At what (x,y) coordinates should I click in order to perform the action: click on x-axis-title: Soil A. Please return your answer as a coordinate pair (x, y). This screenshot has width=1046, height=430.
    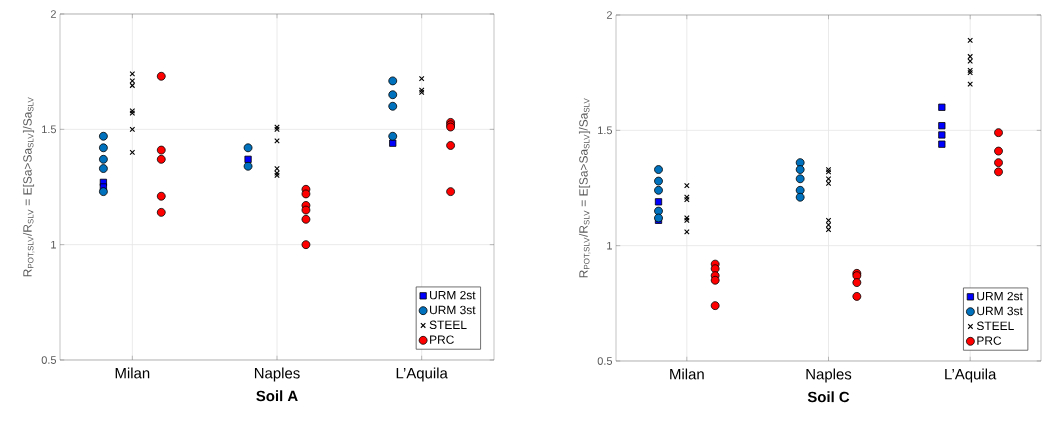
    Looking at the image, I should click on (277, 396).